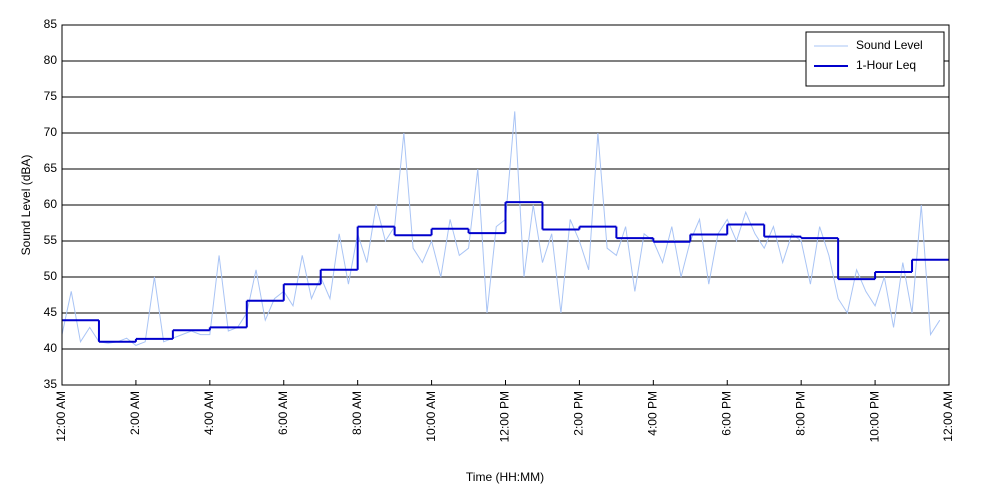 The width and height of the screenshot is (1000, 500). I want to click on x-tick-label: 10:00 PM, so click(874, 416).